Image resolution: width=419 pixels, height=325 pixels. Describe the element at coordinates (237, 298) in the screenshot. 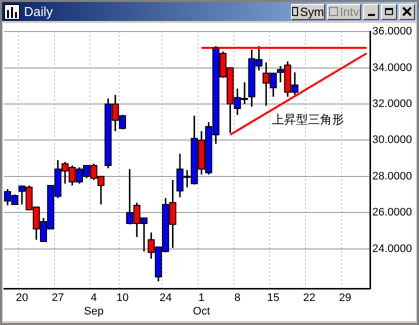

I see `x-tick-label: 8` at that location.